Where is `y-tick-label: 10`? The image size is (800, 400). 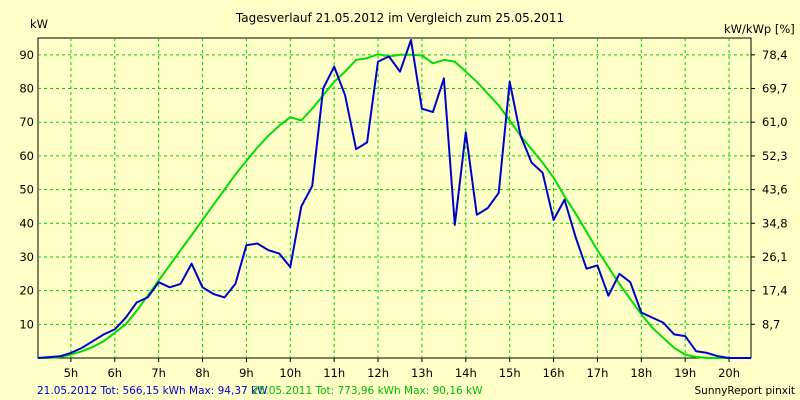
y-tick-label: 10 is located at coordinates (26, 324).